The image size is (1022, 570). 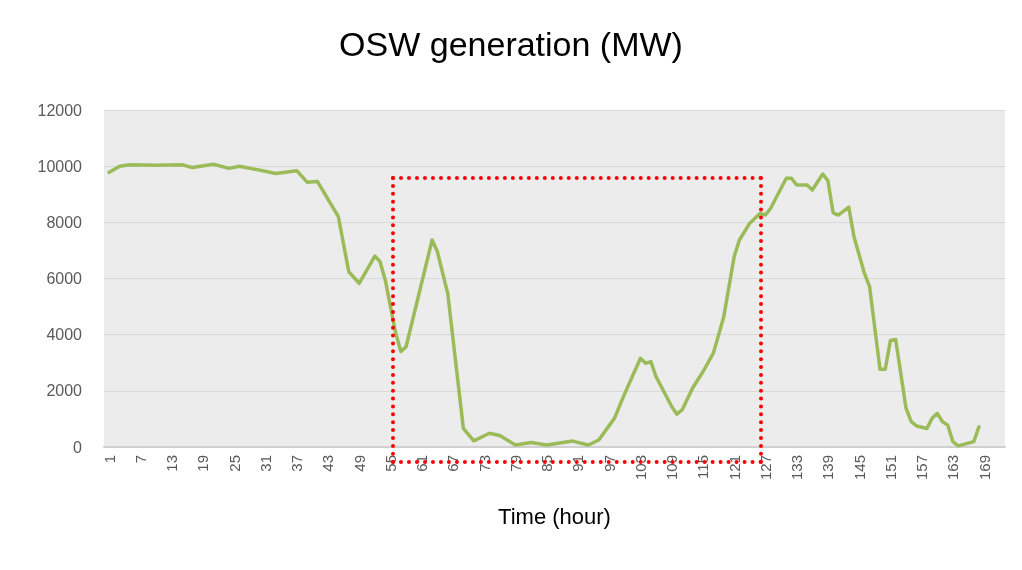 I want to click on y-tick-label: 8000, so click(x=64, y=222).